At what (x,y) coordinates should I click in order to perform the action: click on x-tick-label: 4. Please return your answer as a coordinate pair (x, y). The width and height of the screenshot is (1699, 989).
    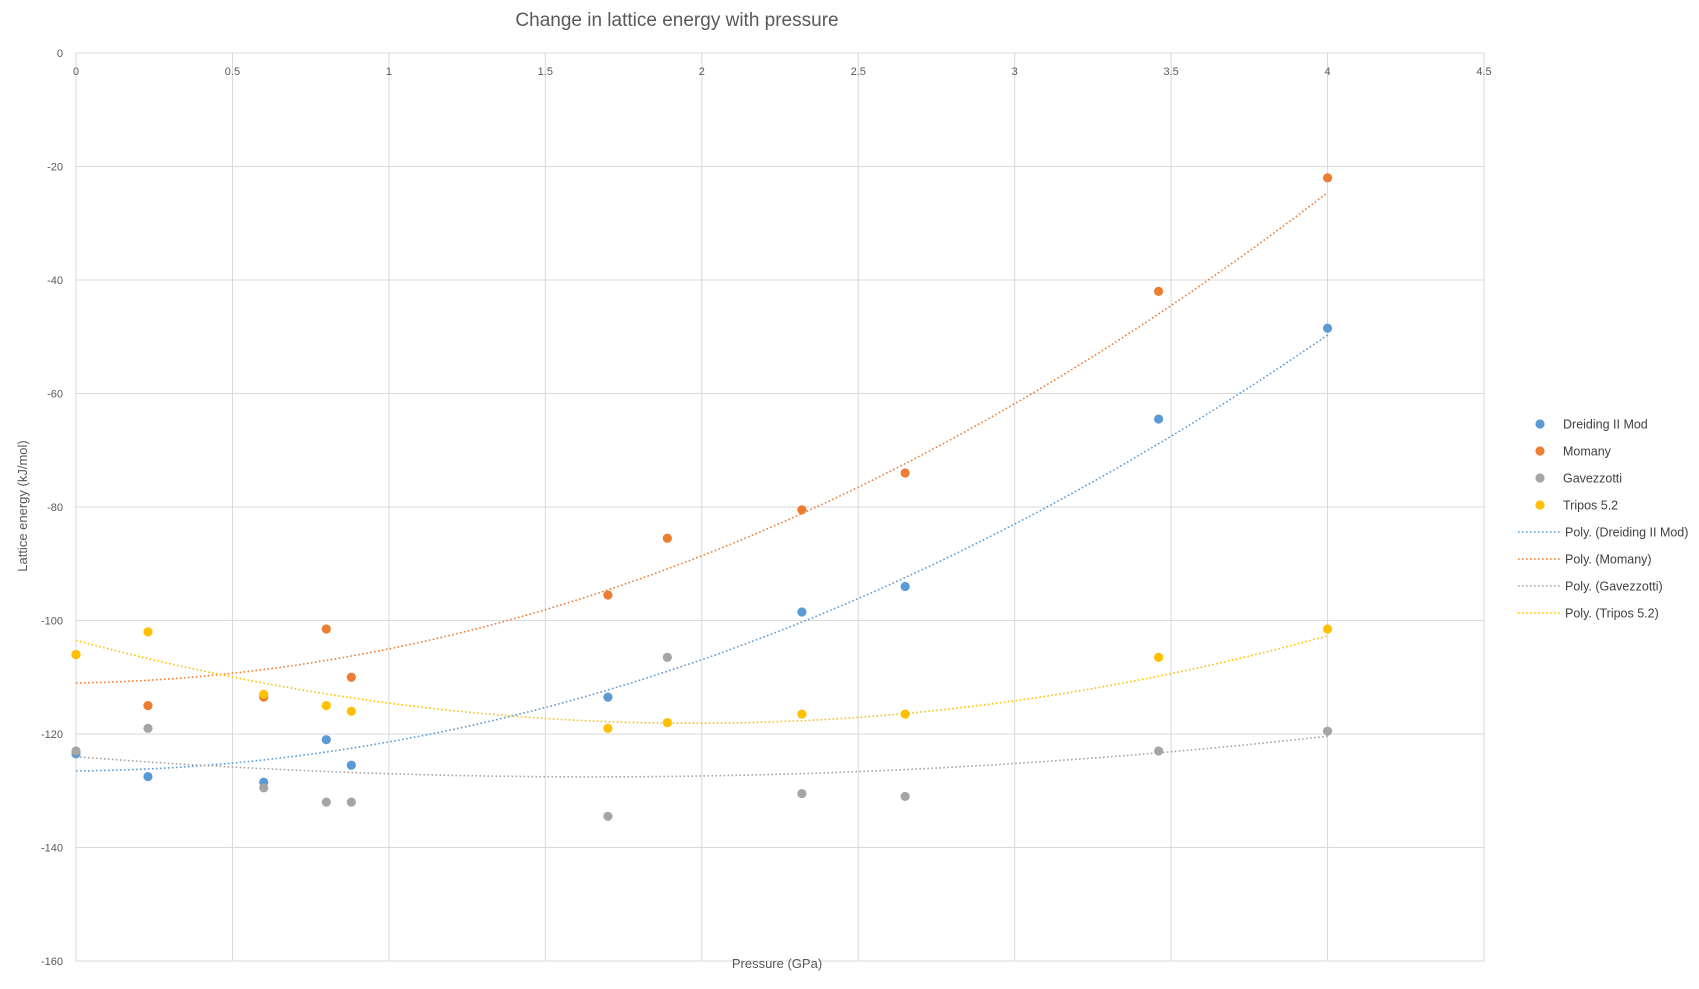
    Looking at the image, I should click on (1327, 72).